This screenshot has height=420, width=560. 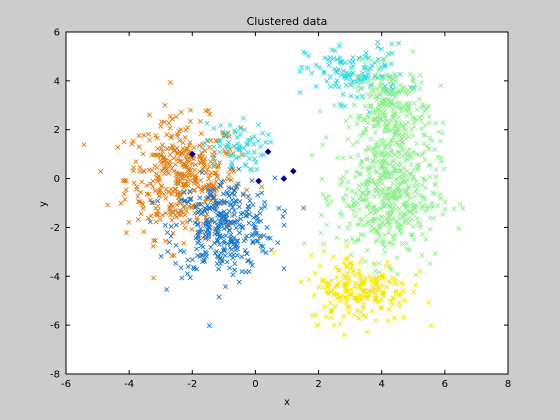 What do you see at coordinates (57, 179) in the screenshot?
I see `y-tick-label: 0` at bounding box center [57, 179].